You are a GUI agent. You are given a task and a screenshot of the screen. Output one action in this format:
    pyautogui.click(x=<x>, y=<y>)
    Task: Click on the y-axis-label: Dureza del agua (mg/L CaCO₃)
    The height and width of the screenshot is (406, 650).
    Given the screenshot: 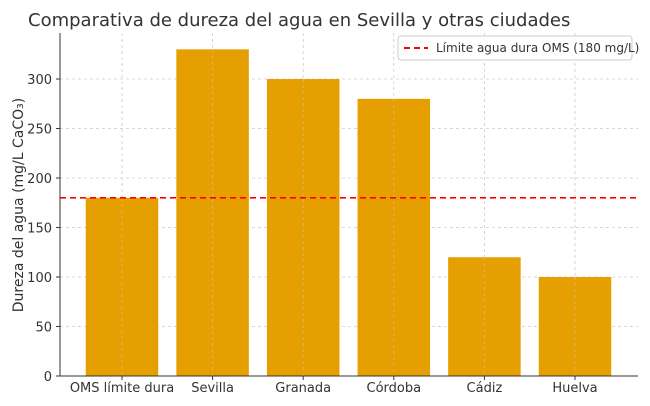 What is the action you would take?
    pyautogui.click(x=19, y=205)
    